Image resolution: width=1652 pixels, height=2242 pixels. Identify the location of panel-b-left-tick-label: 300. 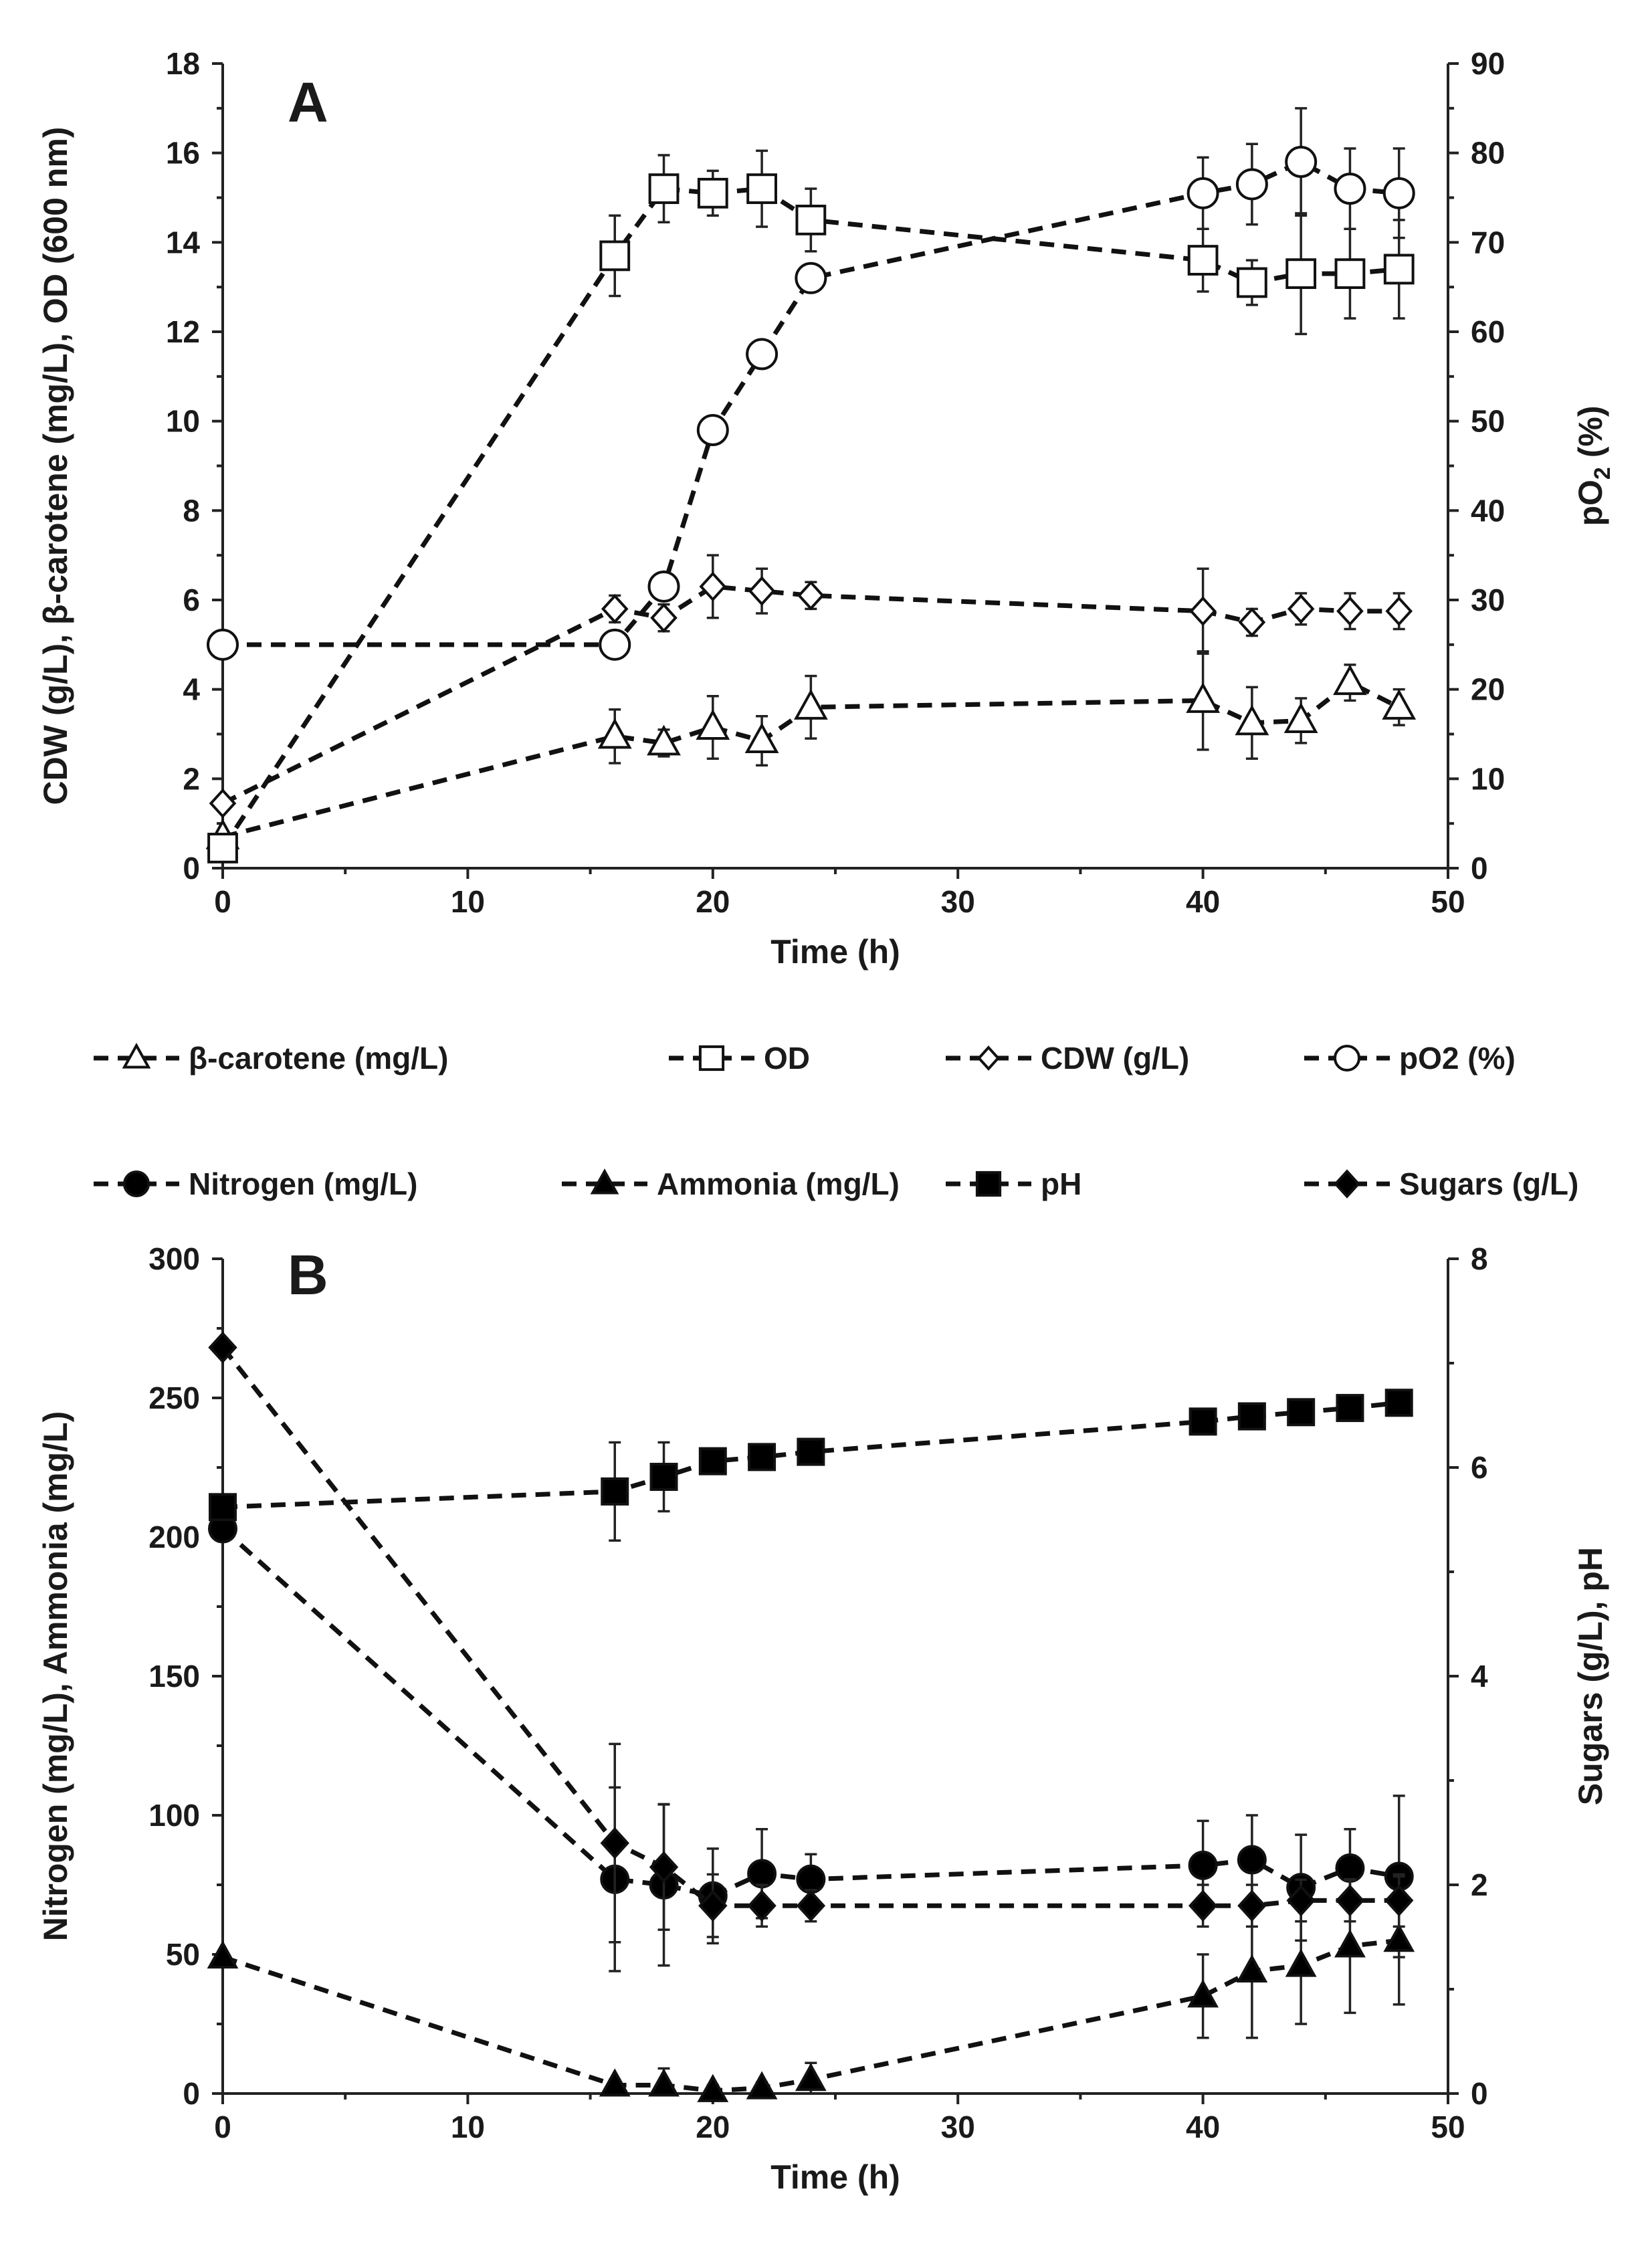
(174, 1258).